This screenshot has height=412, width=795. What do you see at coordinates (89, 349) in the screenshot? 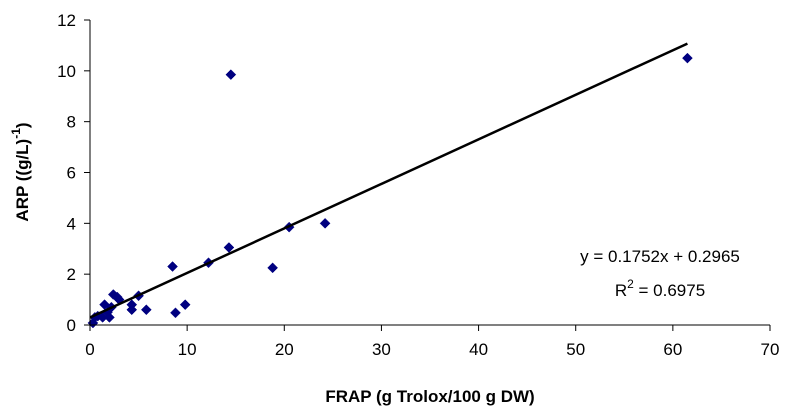
I see `x-tick-label: 0` at bounding box center [89, 349].